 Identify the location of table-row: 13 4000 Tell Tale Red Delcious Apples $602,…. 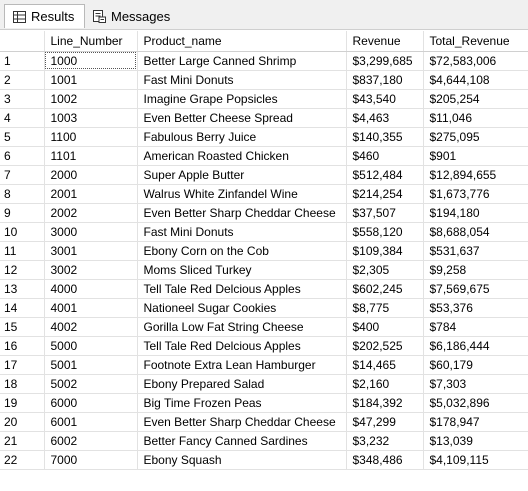
(264, 289).